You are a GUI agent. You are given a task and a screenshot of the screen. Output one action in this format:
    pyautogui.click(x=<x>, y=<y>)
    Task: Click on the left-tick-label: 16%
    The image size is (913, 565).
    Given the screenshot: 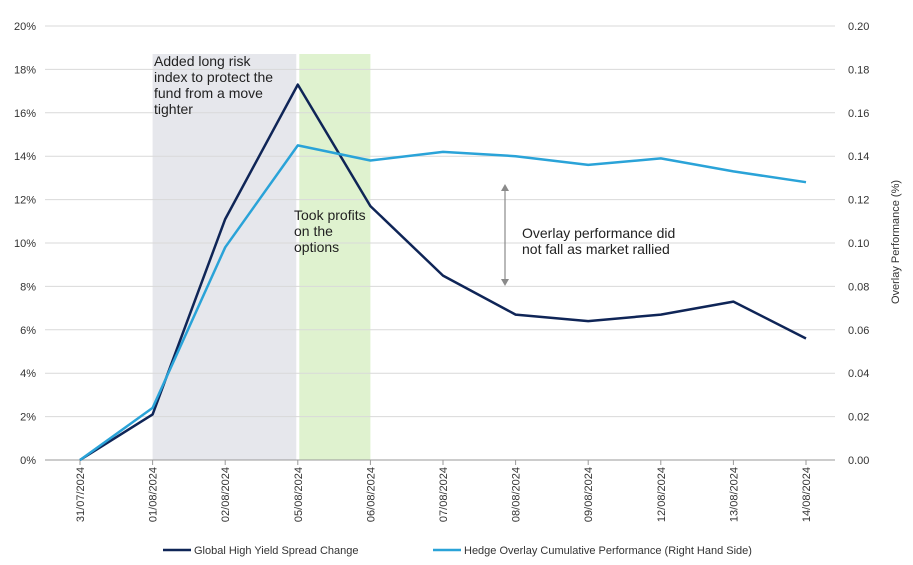 What is the action you would take?
    pyautogui.click(x=25, y=114)
    